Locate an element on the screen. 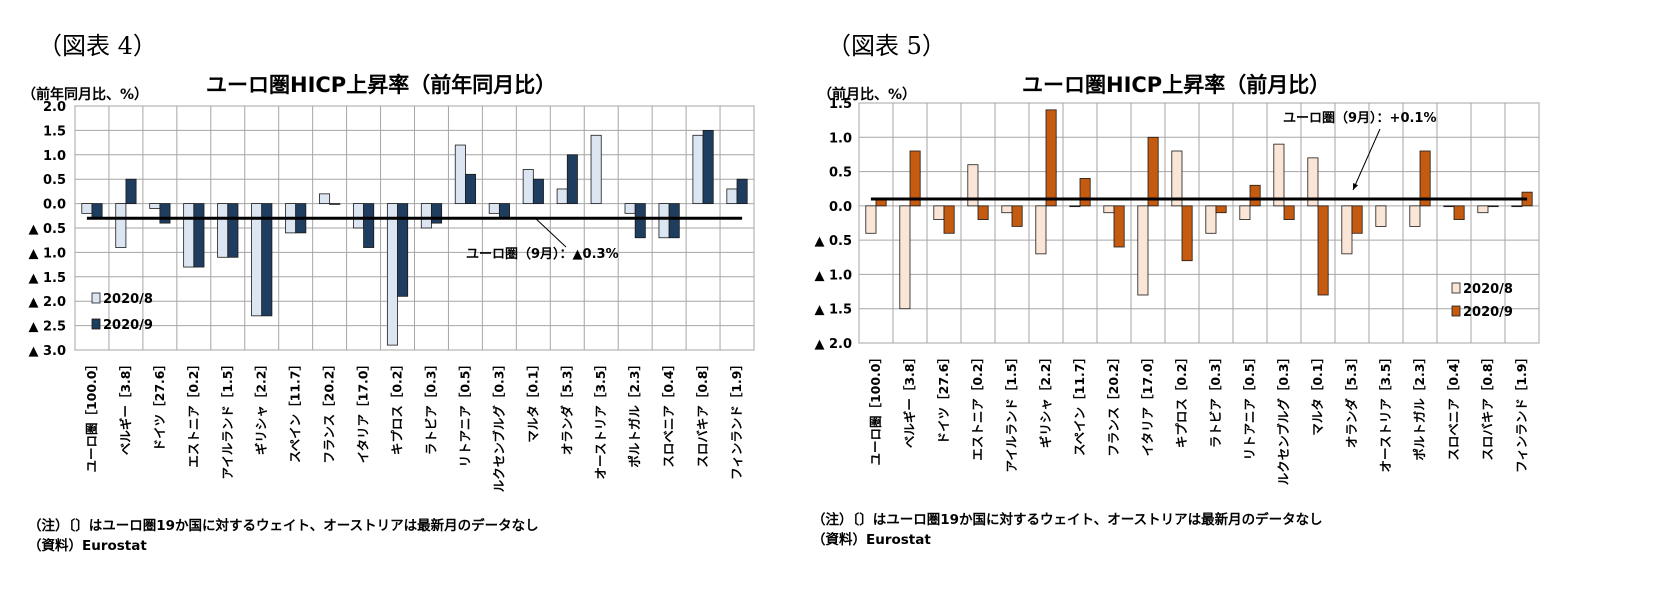 The width and height of the screenshot is (1663, 608). legend-label: 2020/9 is located at coordinates (1488, 312).